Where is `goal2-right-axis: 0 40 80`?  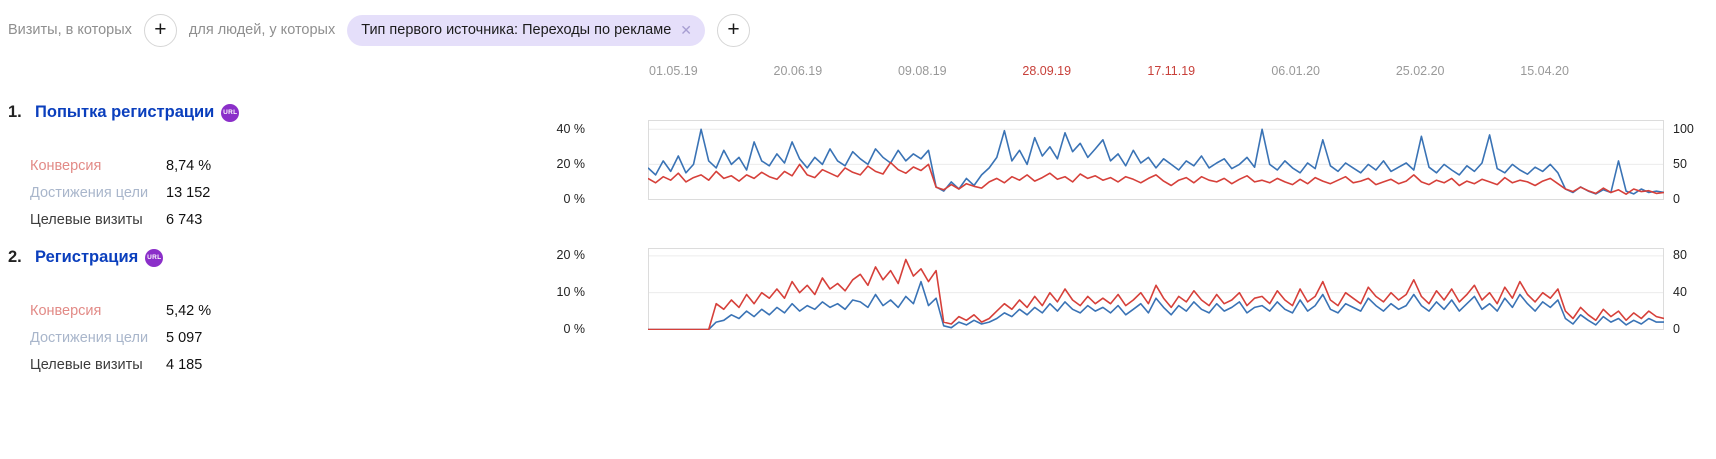
goal2-right-axis: 0 40 80 is located at coordinates (1694, 292).